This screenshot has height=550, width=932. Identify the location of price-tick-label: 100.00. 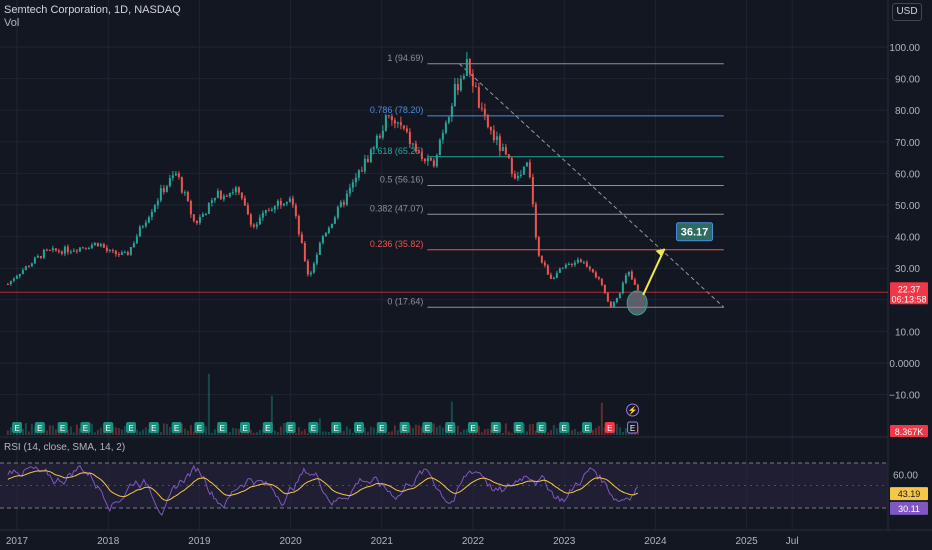
(904, 48).